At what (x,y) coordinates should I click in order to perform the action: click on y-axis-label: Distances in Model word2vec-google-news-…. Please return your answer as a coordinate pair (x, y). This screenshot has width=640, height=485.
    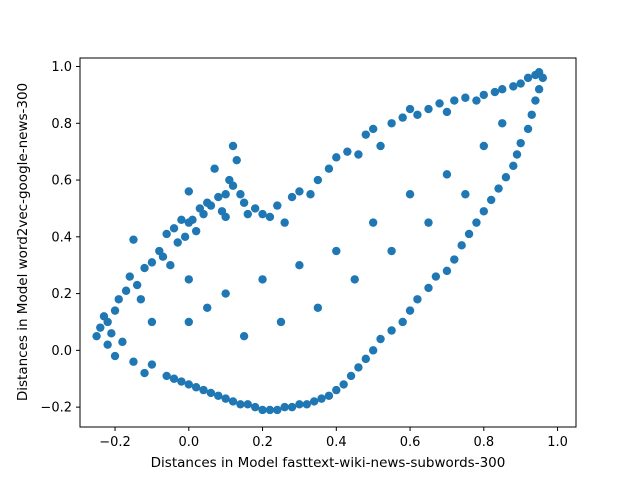
    Looking at the image, I should click on (23, 242).